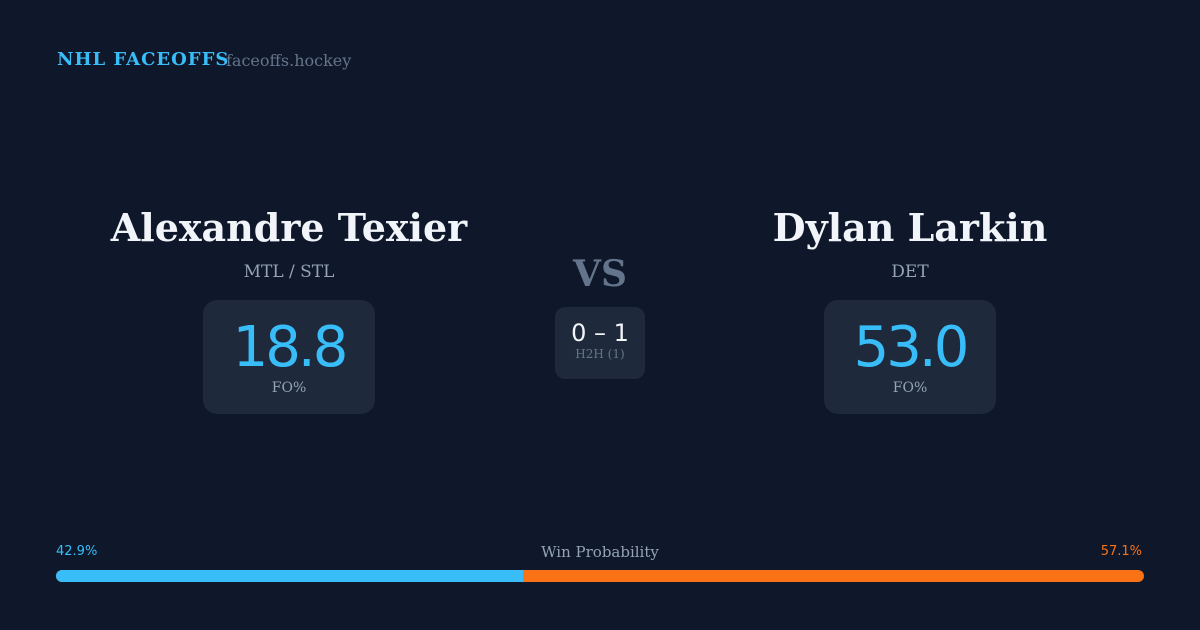 Image resolution: width=1200 pixels, height=630 pixels. What do you see at coordinates (289, 272) in the screenshot?
I see `player-team: MTL / STL` at bounding box center [289, 272].